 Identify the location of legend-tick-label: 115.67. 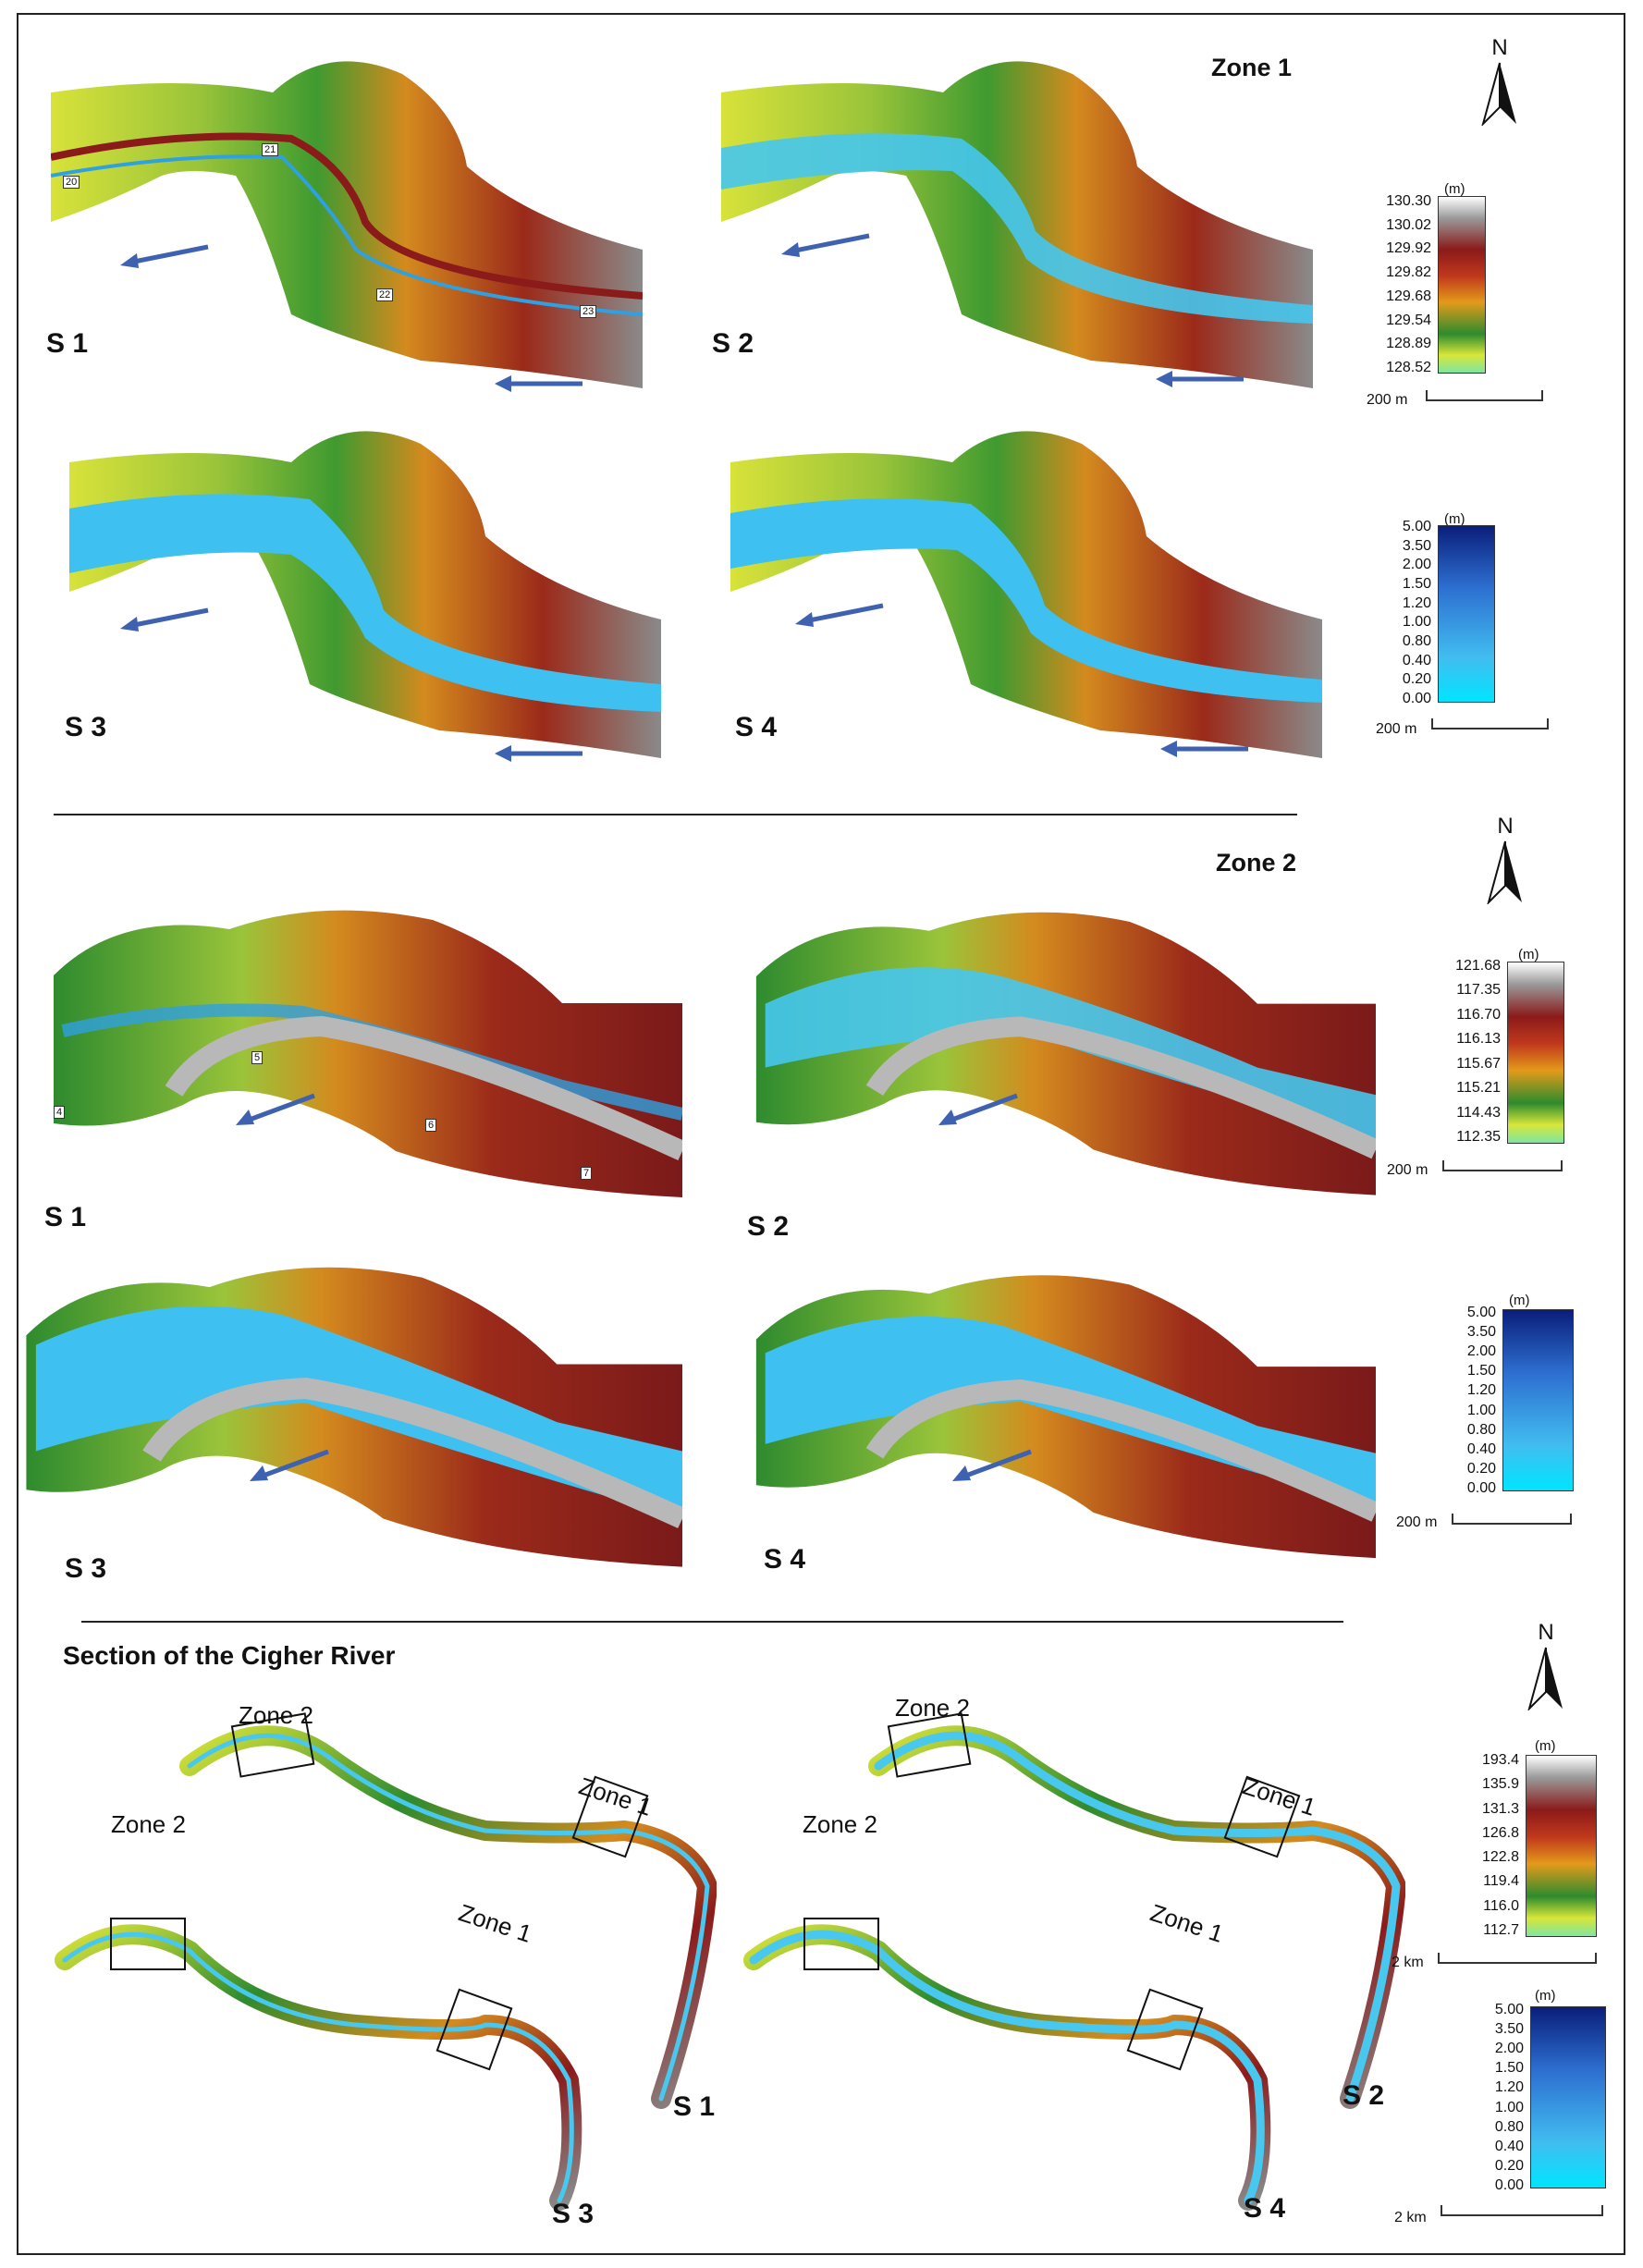
(1478, 1063).